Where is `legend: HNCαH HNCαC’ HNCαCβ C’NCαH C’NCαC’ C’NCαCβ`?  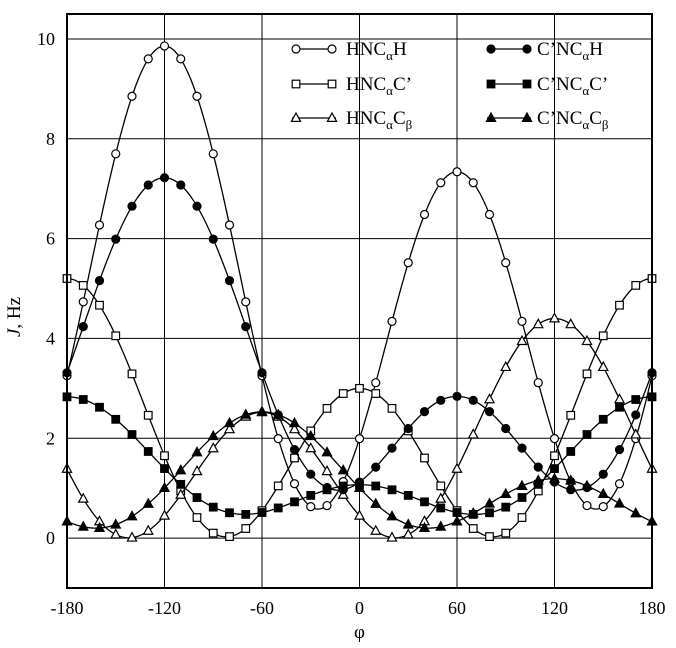
legend: HNCαH HNCαC’ HNCαCβ C’NCαH C’NCαC’ C’NCαCβ is located at coordinates (449, 85).